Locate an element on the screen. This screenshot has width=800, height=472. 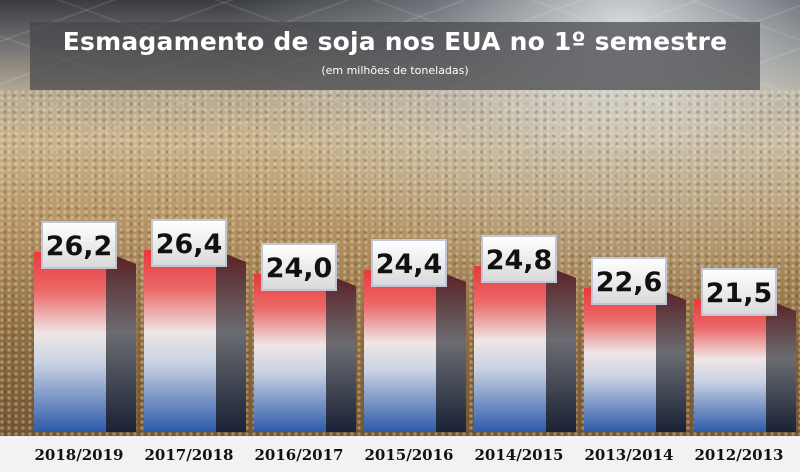
value-label: 26,4 is located at coordinates (189, 244).